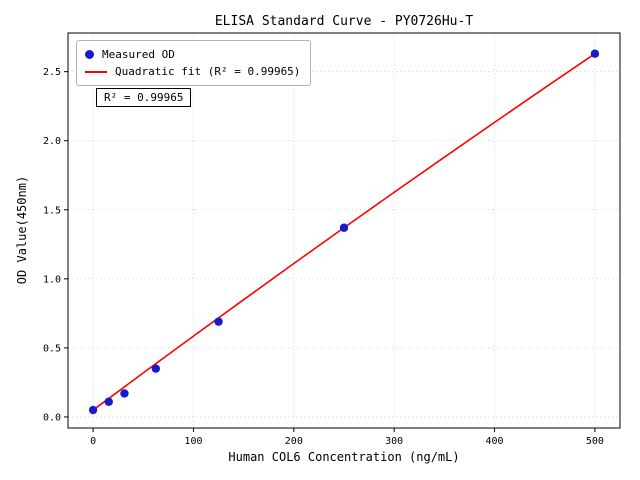 The image size is (640, 480). I want to click on legend-item-quadratic-fit: Quadratic fit (R² = 0.99965), so click(192, 71).